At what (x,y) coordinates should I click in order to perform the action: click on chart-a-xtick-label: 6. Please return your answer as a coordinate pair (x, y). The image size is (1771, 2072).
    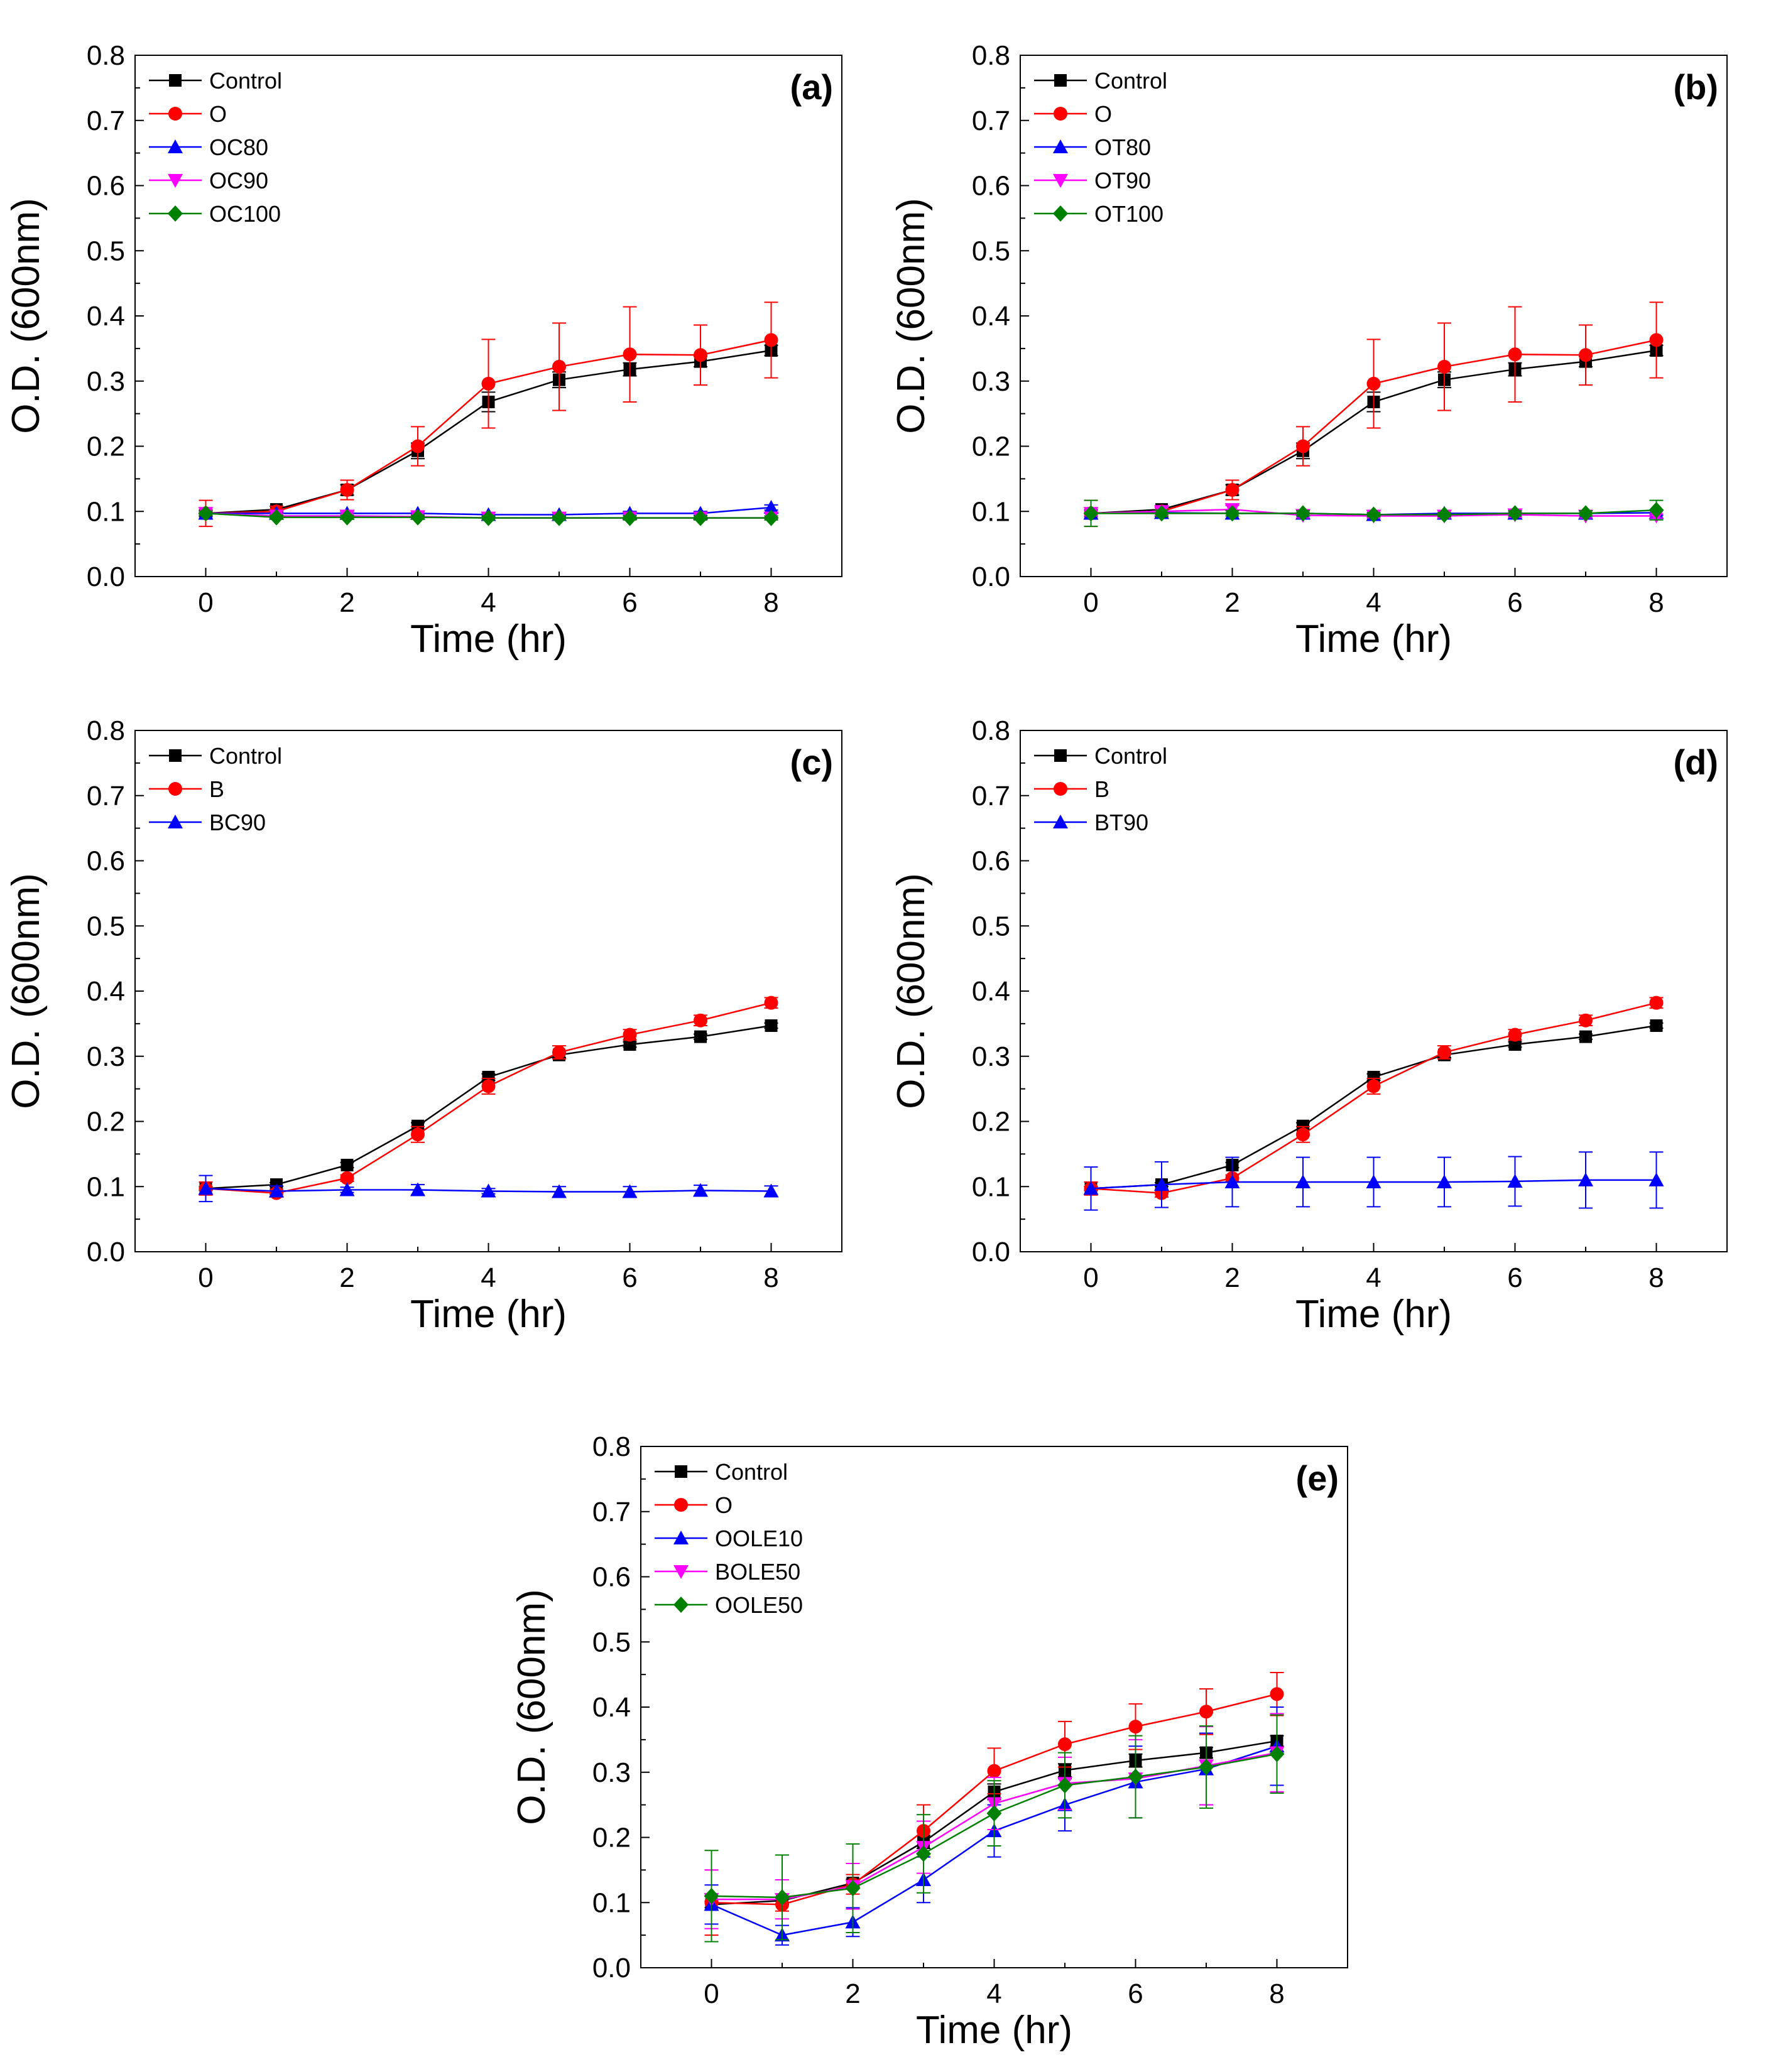
    Looking at the image, I should click on (629, 602).